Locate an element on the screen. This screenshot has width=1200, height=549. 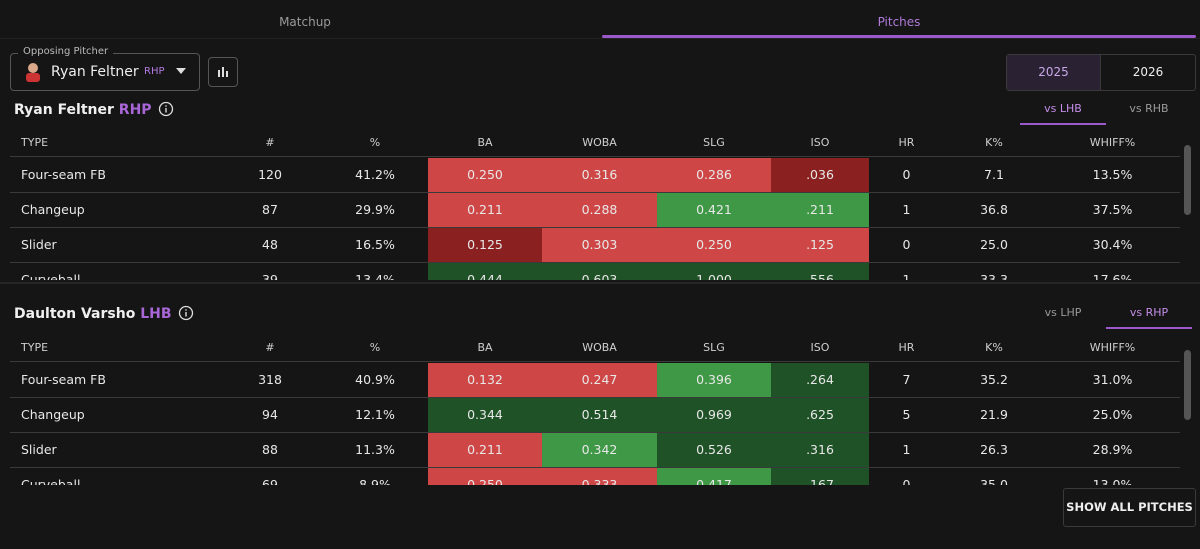
table-cell: 0.333 is located at coordinates (599, 476).